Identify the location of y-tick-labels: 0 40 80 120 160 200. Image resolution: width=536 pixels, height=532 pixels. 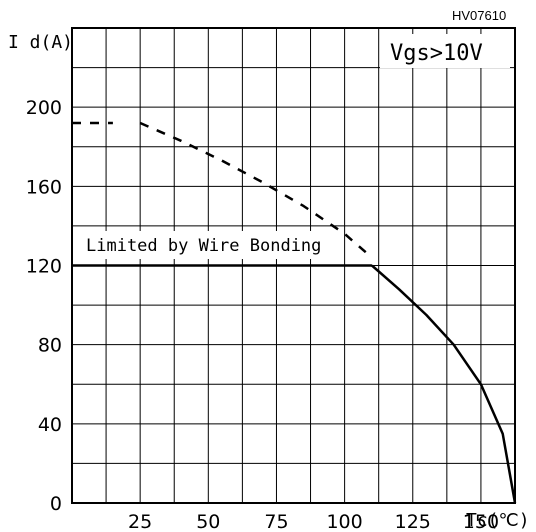
(44, 306).